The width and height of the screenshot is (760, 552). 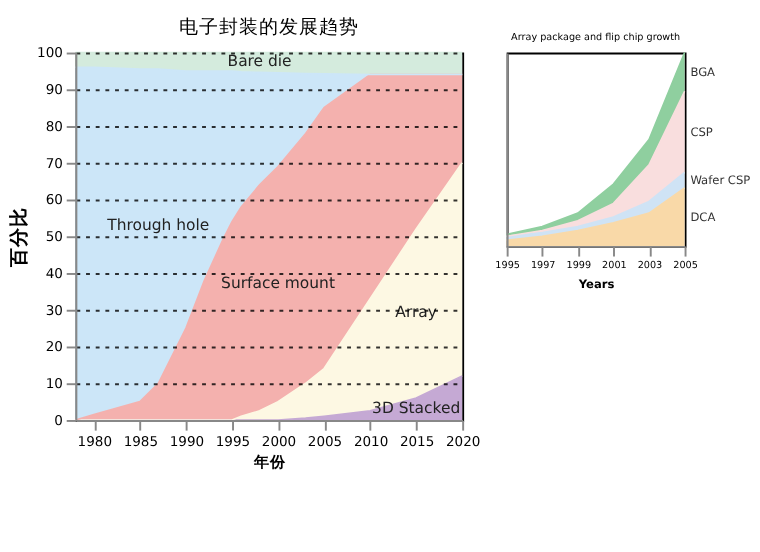 I want to click on series-label: Array, so click(x=416, y=312).